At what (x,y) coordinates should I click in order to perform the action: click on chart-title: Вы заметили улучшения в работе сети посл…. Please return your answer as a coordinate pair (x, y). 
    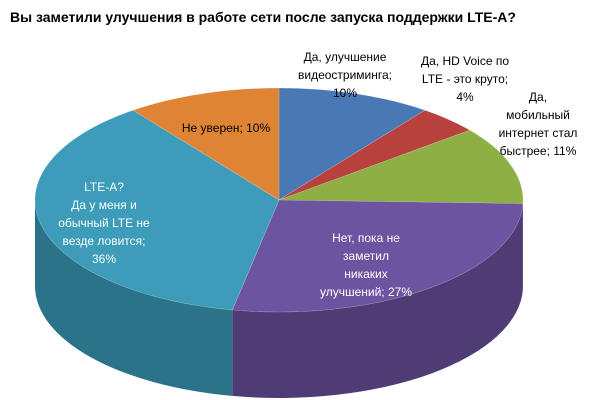
    Looking at the image, I should click on (263, 17).